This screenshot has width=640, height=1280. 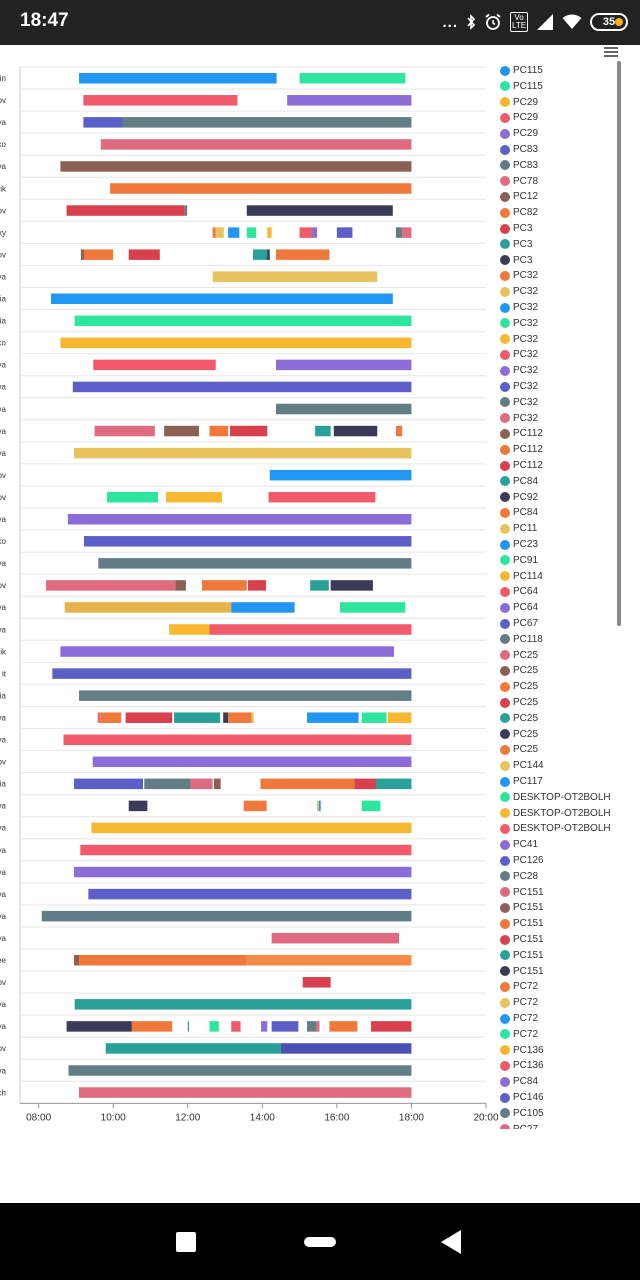 I want to click on legend-label: PC144, so click(x=528, y=766).